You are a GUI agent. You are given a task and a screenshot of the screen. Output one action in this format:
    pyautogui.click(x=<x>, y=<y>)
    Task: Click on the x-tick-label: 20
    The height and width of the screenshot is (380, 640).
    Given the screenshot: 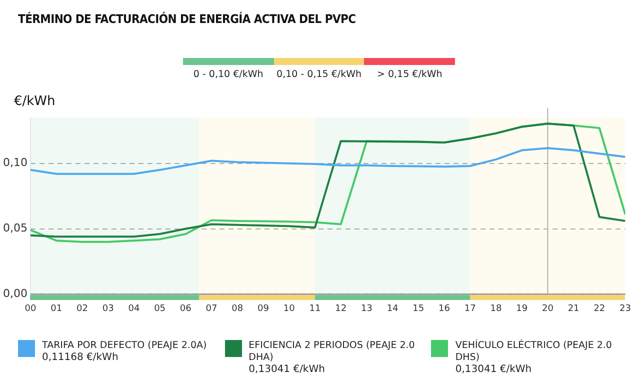 What is the action you would take?
    pyautogui.click(x=548, y=309)
    